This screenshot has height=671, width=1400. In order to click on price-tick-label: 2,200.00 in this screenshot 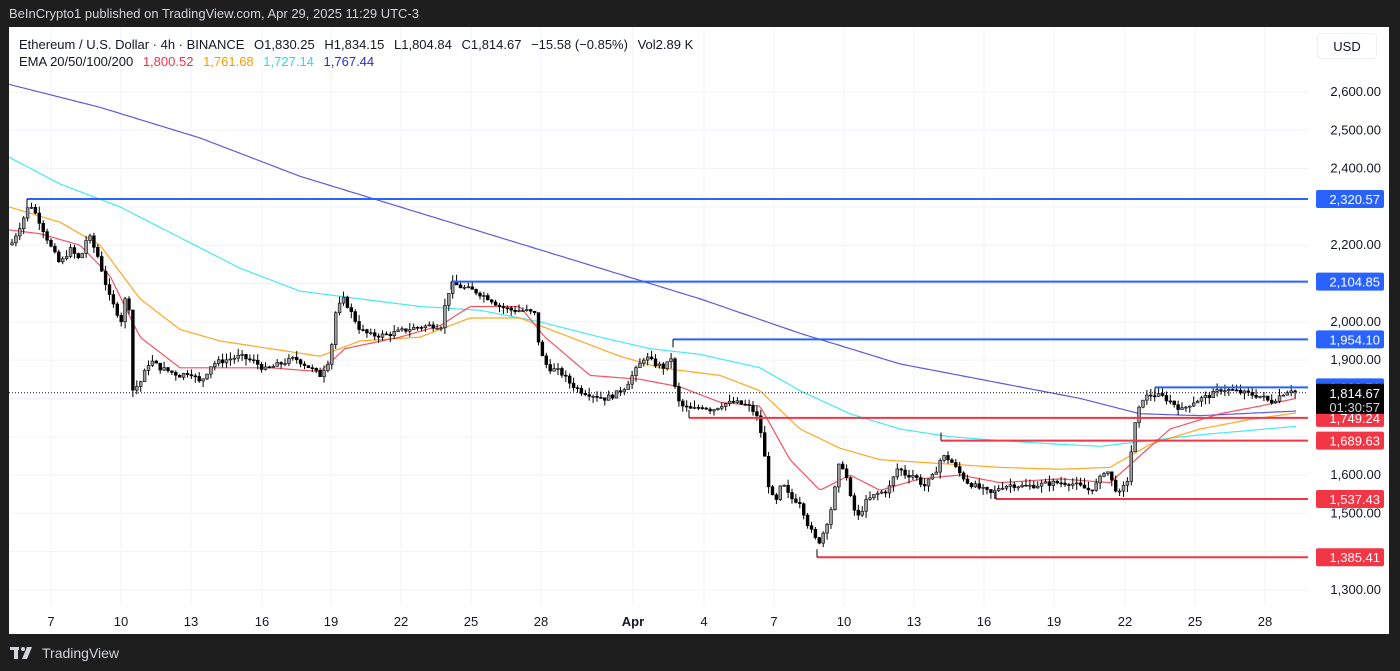, I will do `click(1355, 244)`.